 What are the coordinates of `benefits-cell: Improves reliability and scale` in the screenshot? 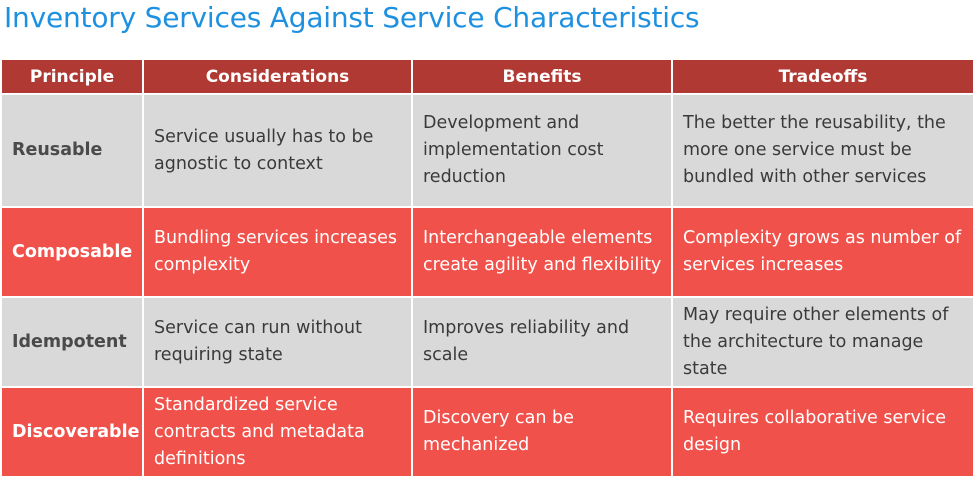 It's located at (542, 342).